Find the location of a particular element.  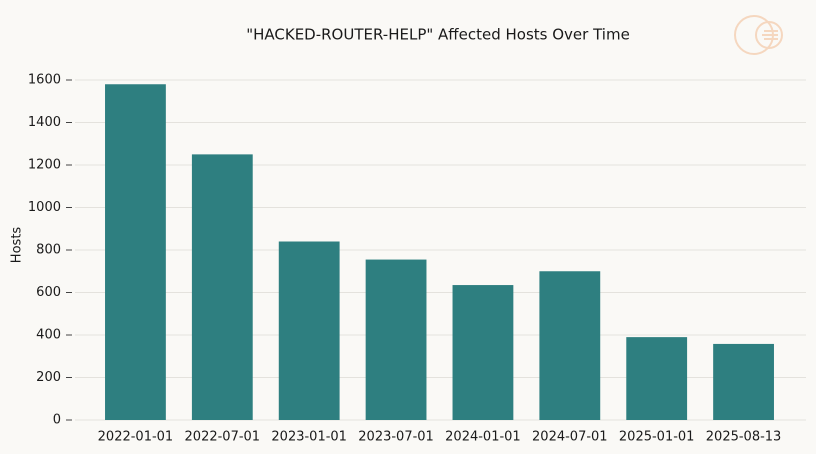

x-tick-label: 2022-07-01 is located at coordinates (223, 437).